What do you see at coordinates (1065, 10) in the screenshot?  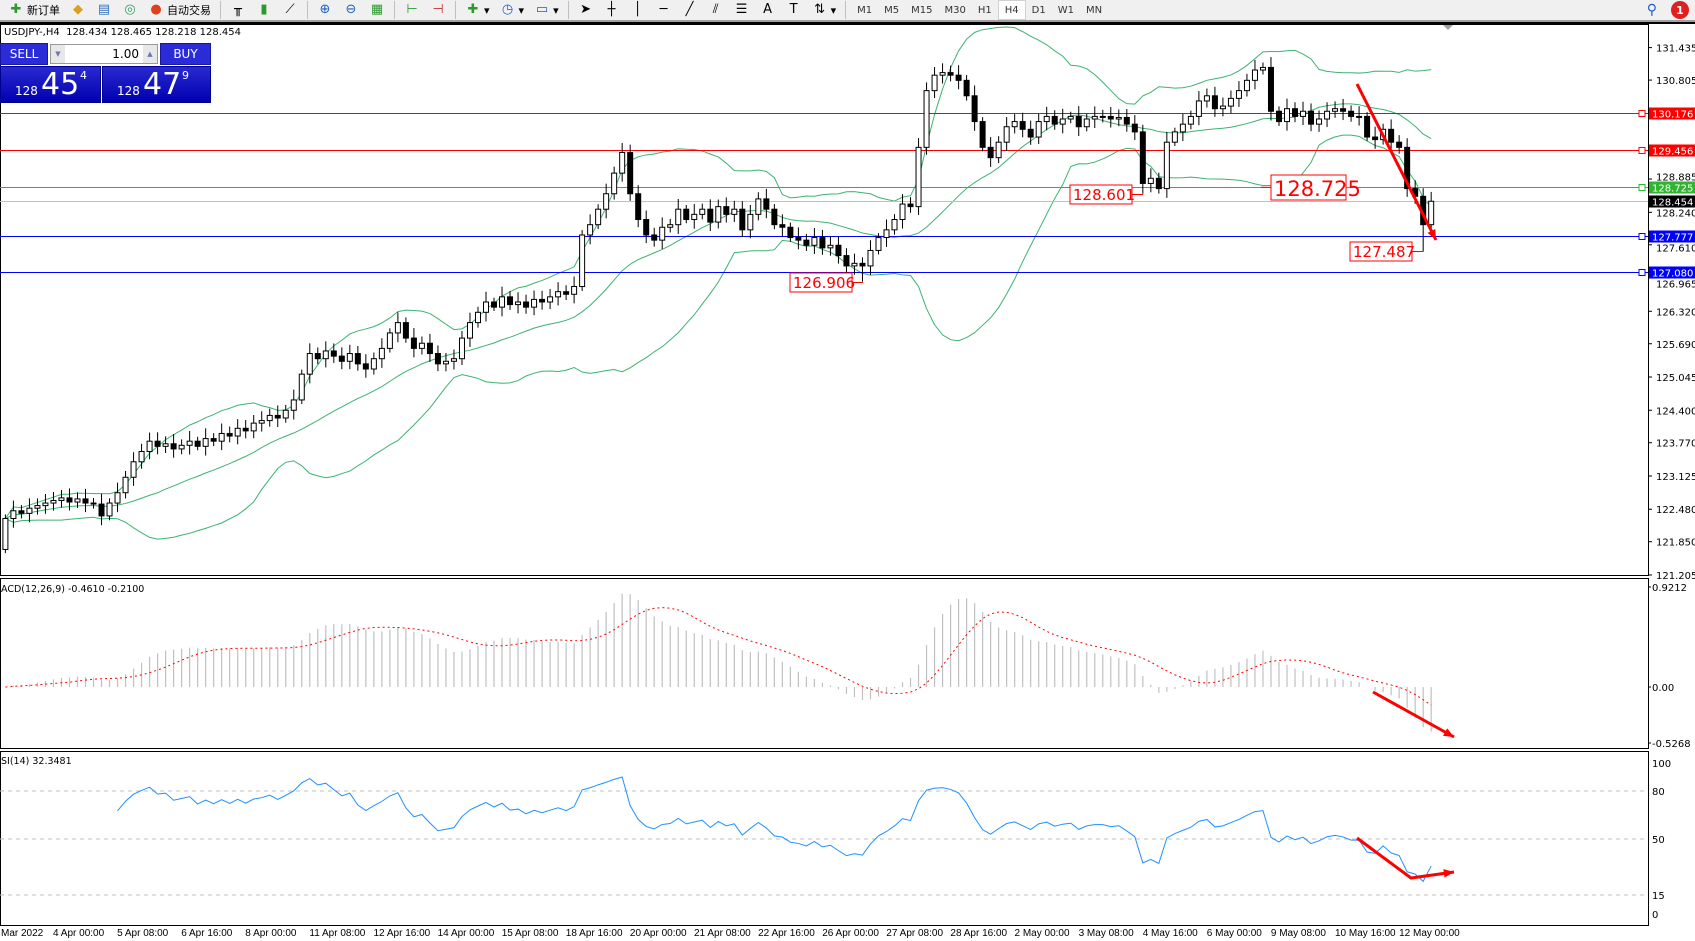 I see `timeframe-w1: W1` at bounding box center [1065, 10].